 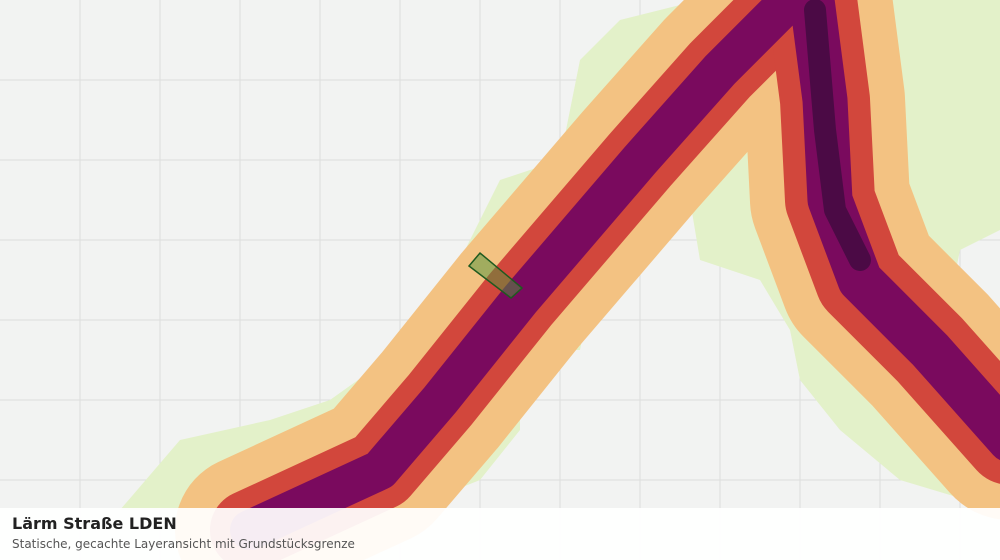 I want to click on layer-title: Lärm Straße LDEN, so click(x=94, y=523).